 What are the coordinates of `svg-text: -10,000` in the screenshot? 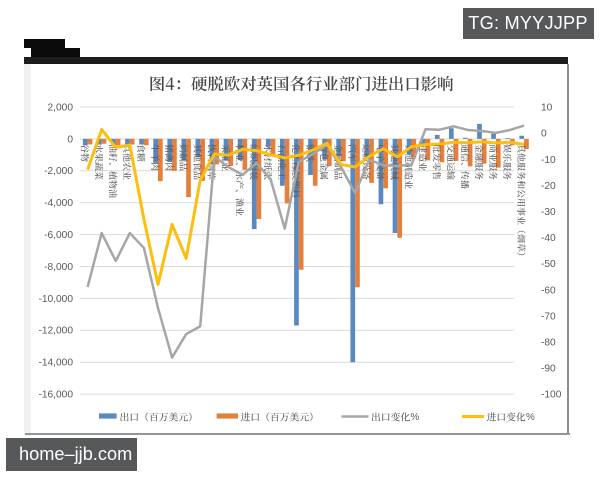 It's located at (55, 299).